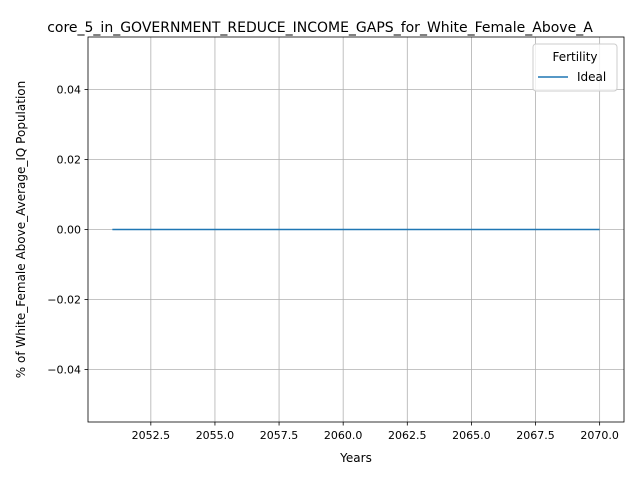 Image resolution: width=640 pixels, height=480 pixels. Describe the element at coordinates (64, 300) in the screenshot. I see `y-tick-label: −0.02` at that location.